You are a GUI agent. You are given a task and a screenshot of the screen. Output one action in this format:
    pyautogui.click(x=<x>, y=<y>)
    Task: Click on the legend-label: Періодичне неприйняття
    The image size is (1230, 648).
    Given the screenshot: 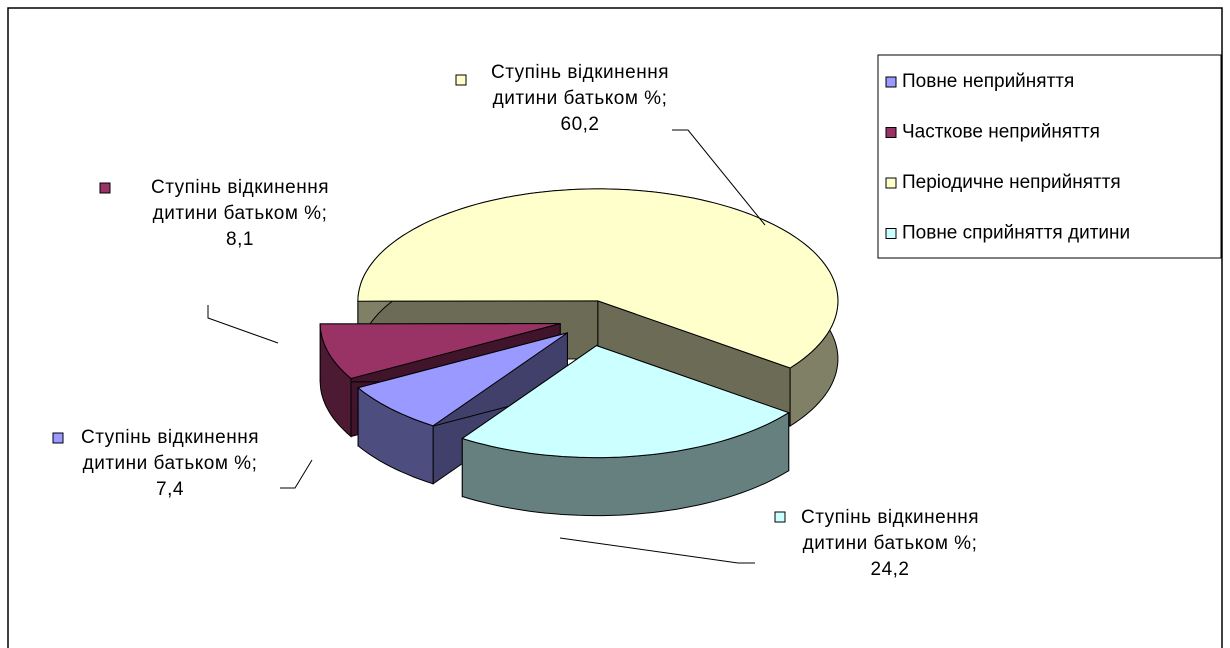 What is the action you would take?
    pyautogui.click(x=1011, y=182)
    